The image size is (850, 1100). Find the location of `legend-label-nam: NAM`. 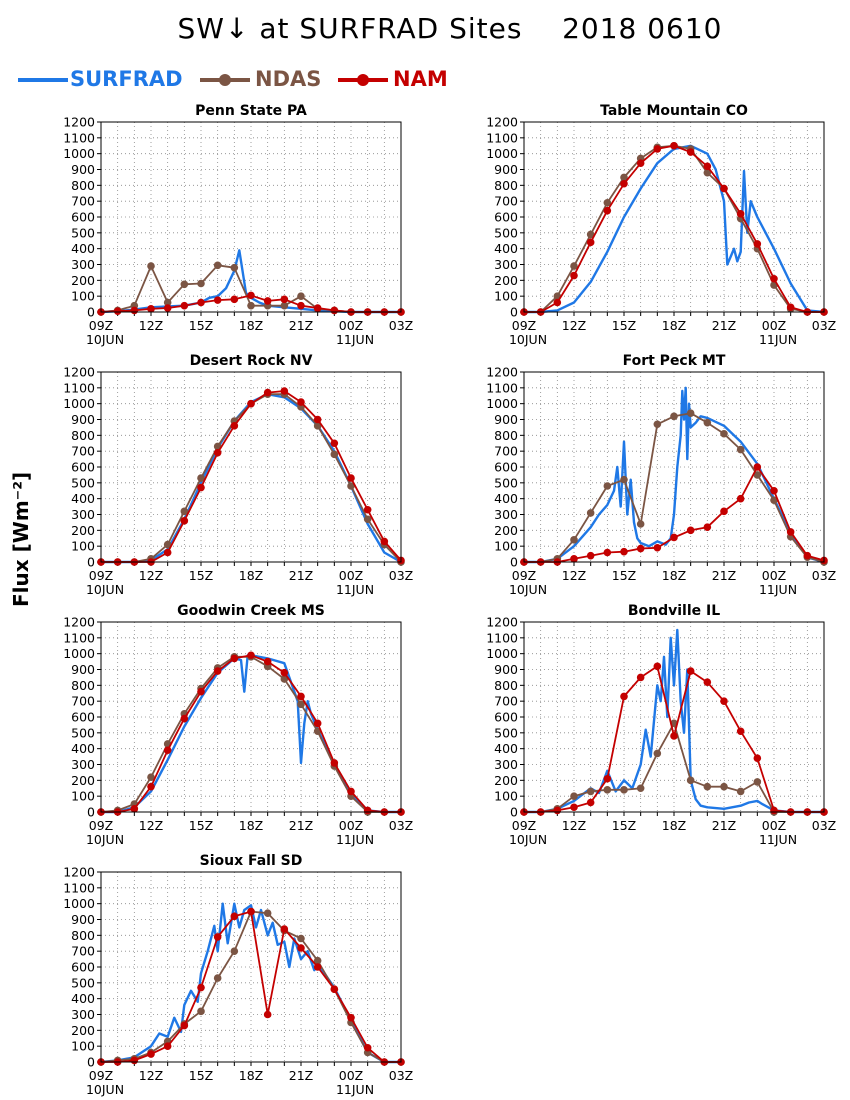

legend-label-nam: NAM is located at coordinates (420, 79).